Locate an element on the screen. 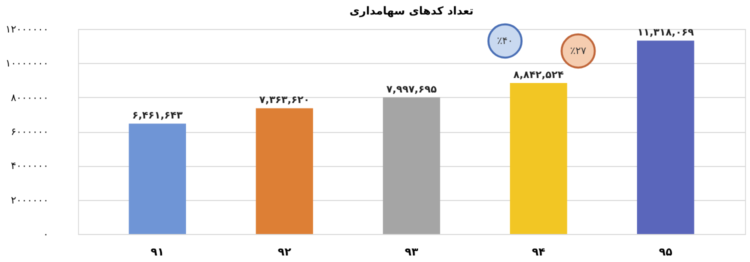 Image resolution: width=750 pixels, height=262 pixels. chart-title: تعداد کدهای سهامداری is located at coordinates (412, 11).